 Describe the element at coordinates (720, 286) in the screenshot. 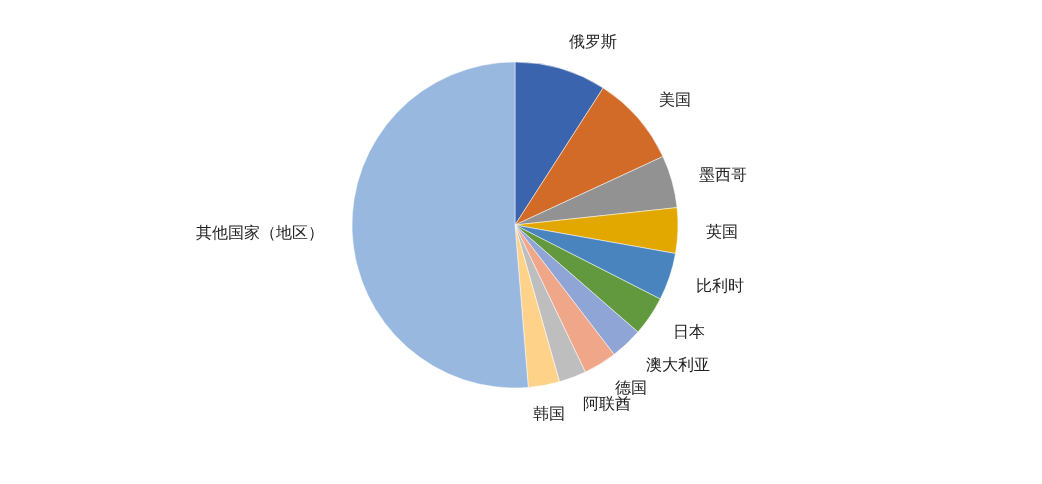

I see `slice-label: 比利时` at that location.